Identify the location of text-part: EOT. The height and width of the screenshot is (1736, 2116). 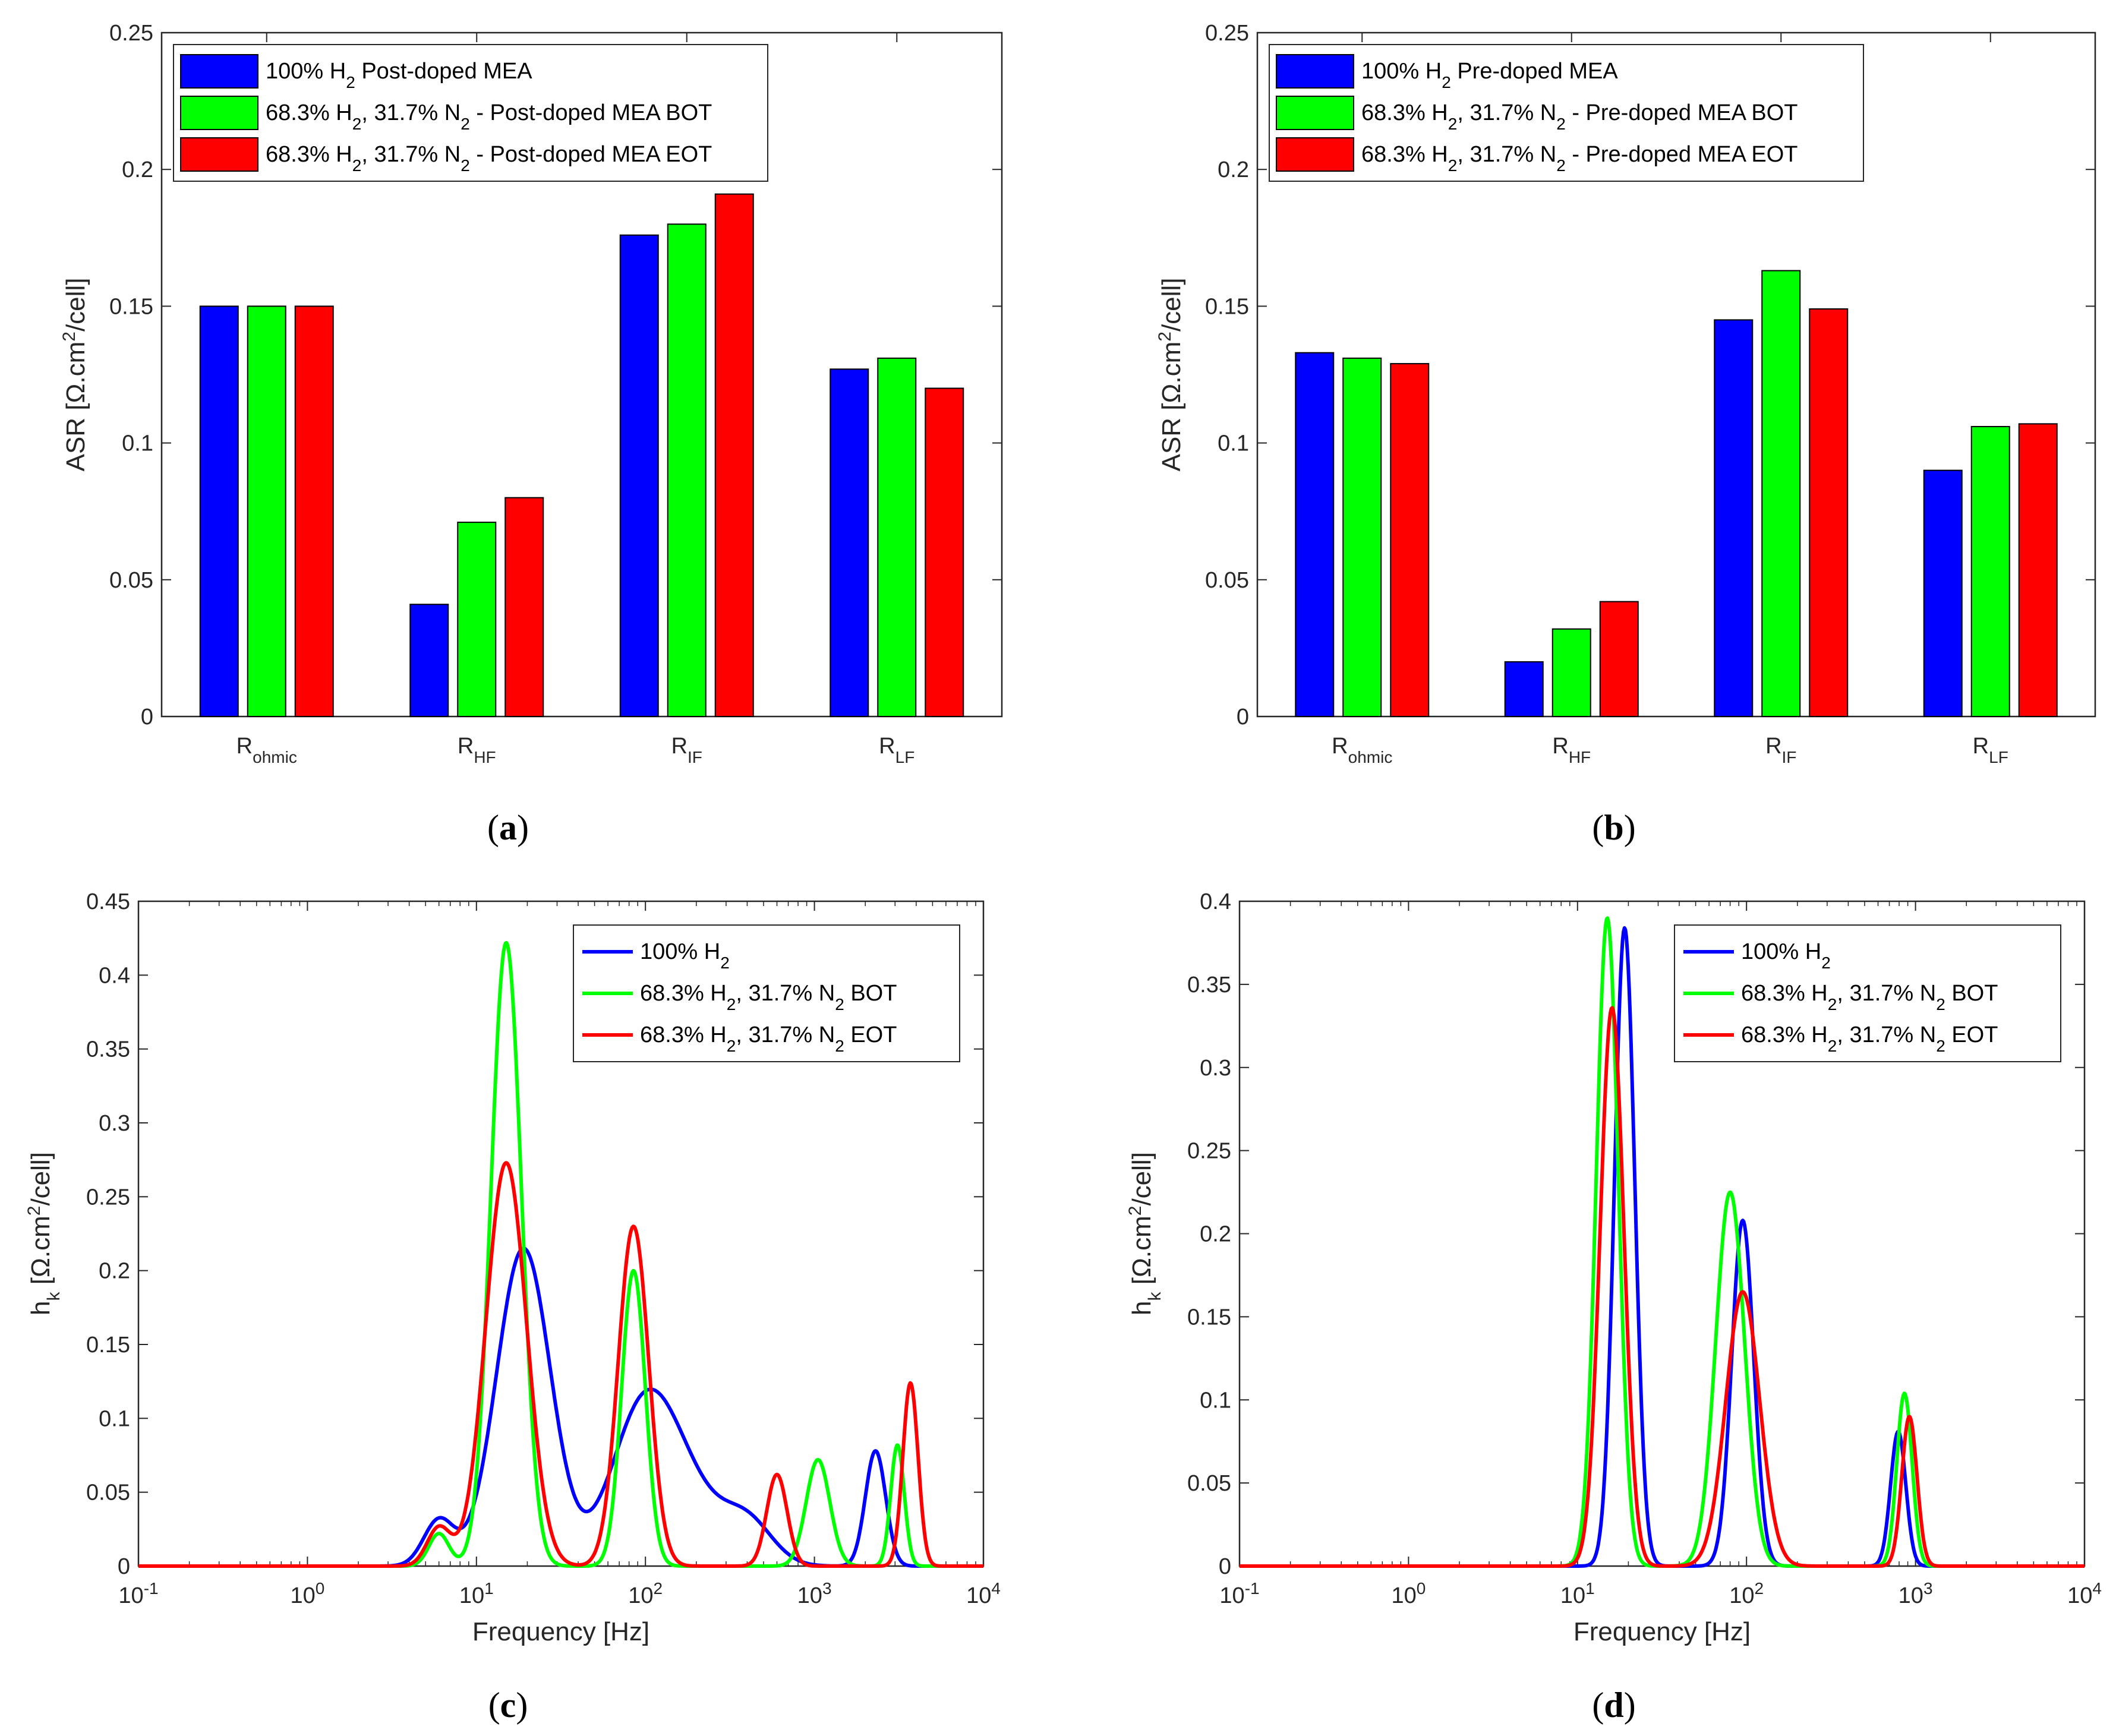
(870, 1034).